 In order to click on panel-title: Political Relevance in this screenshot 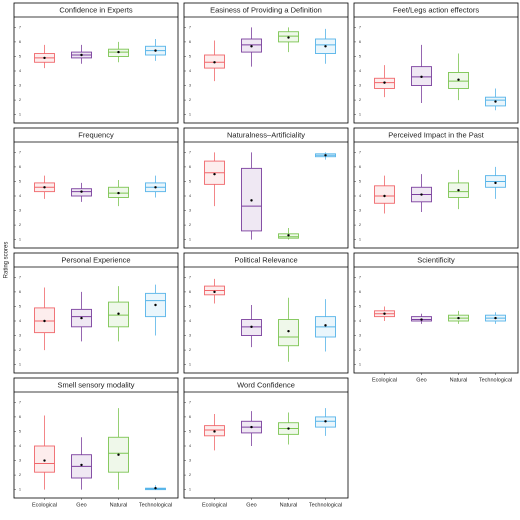, I will do `click(265, 259)`.